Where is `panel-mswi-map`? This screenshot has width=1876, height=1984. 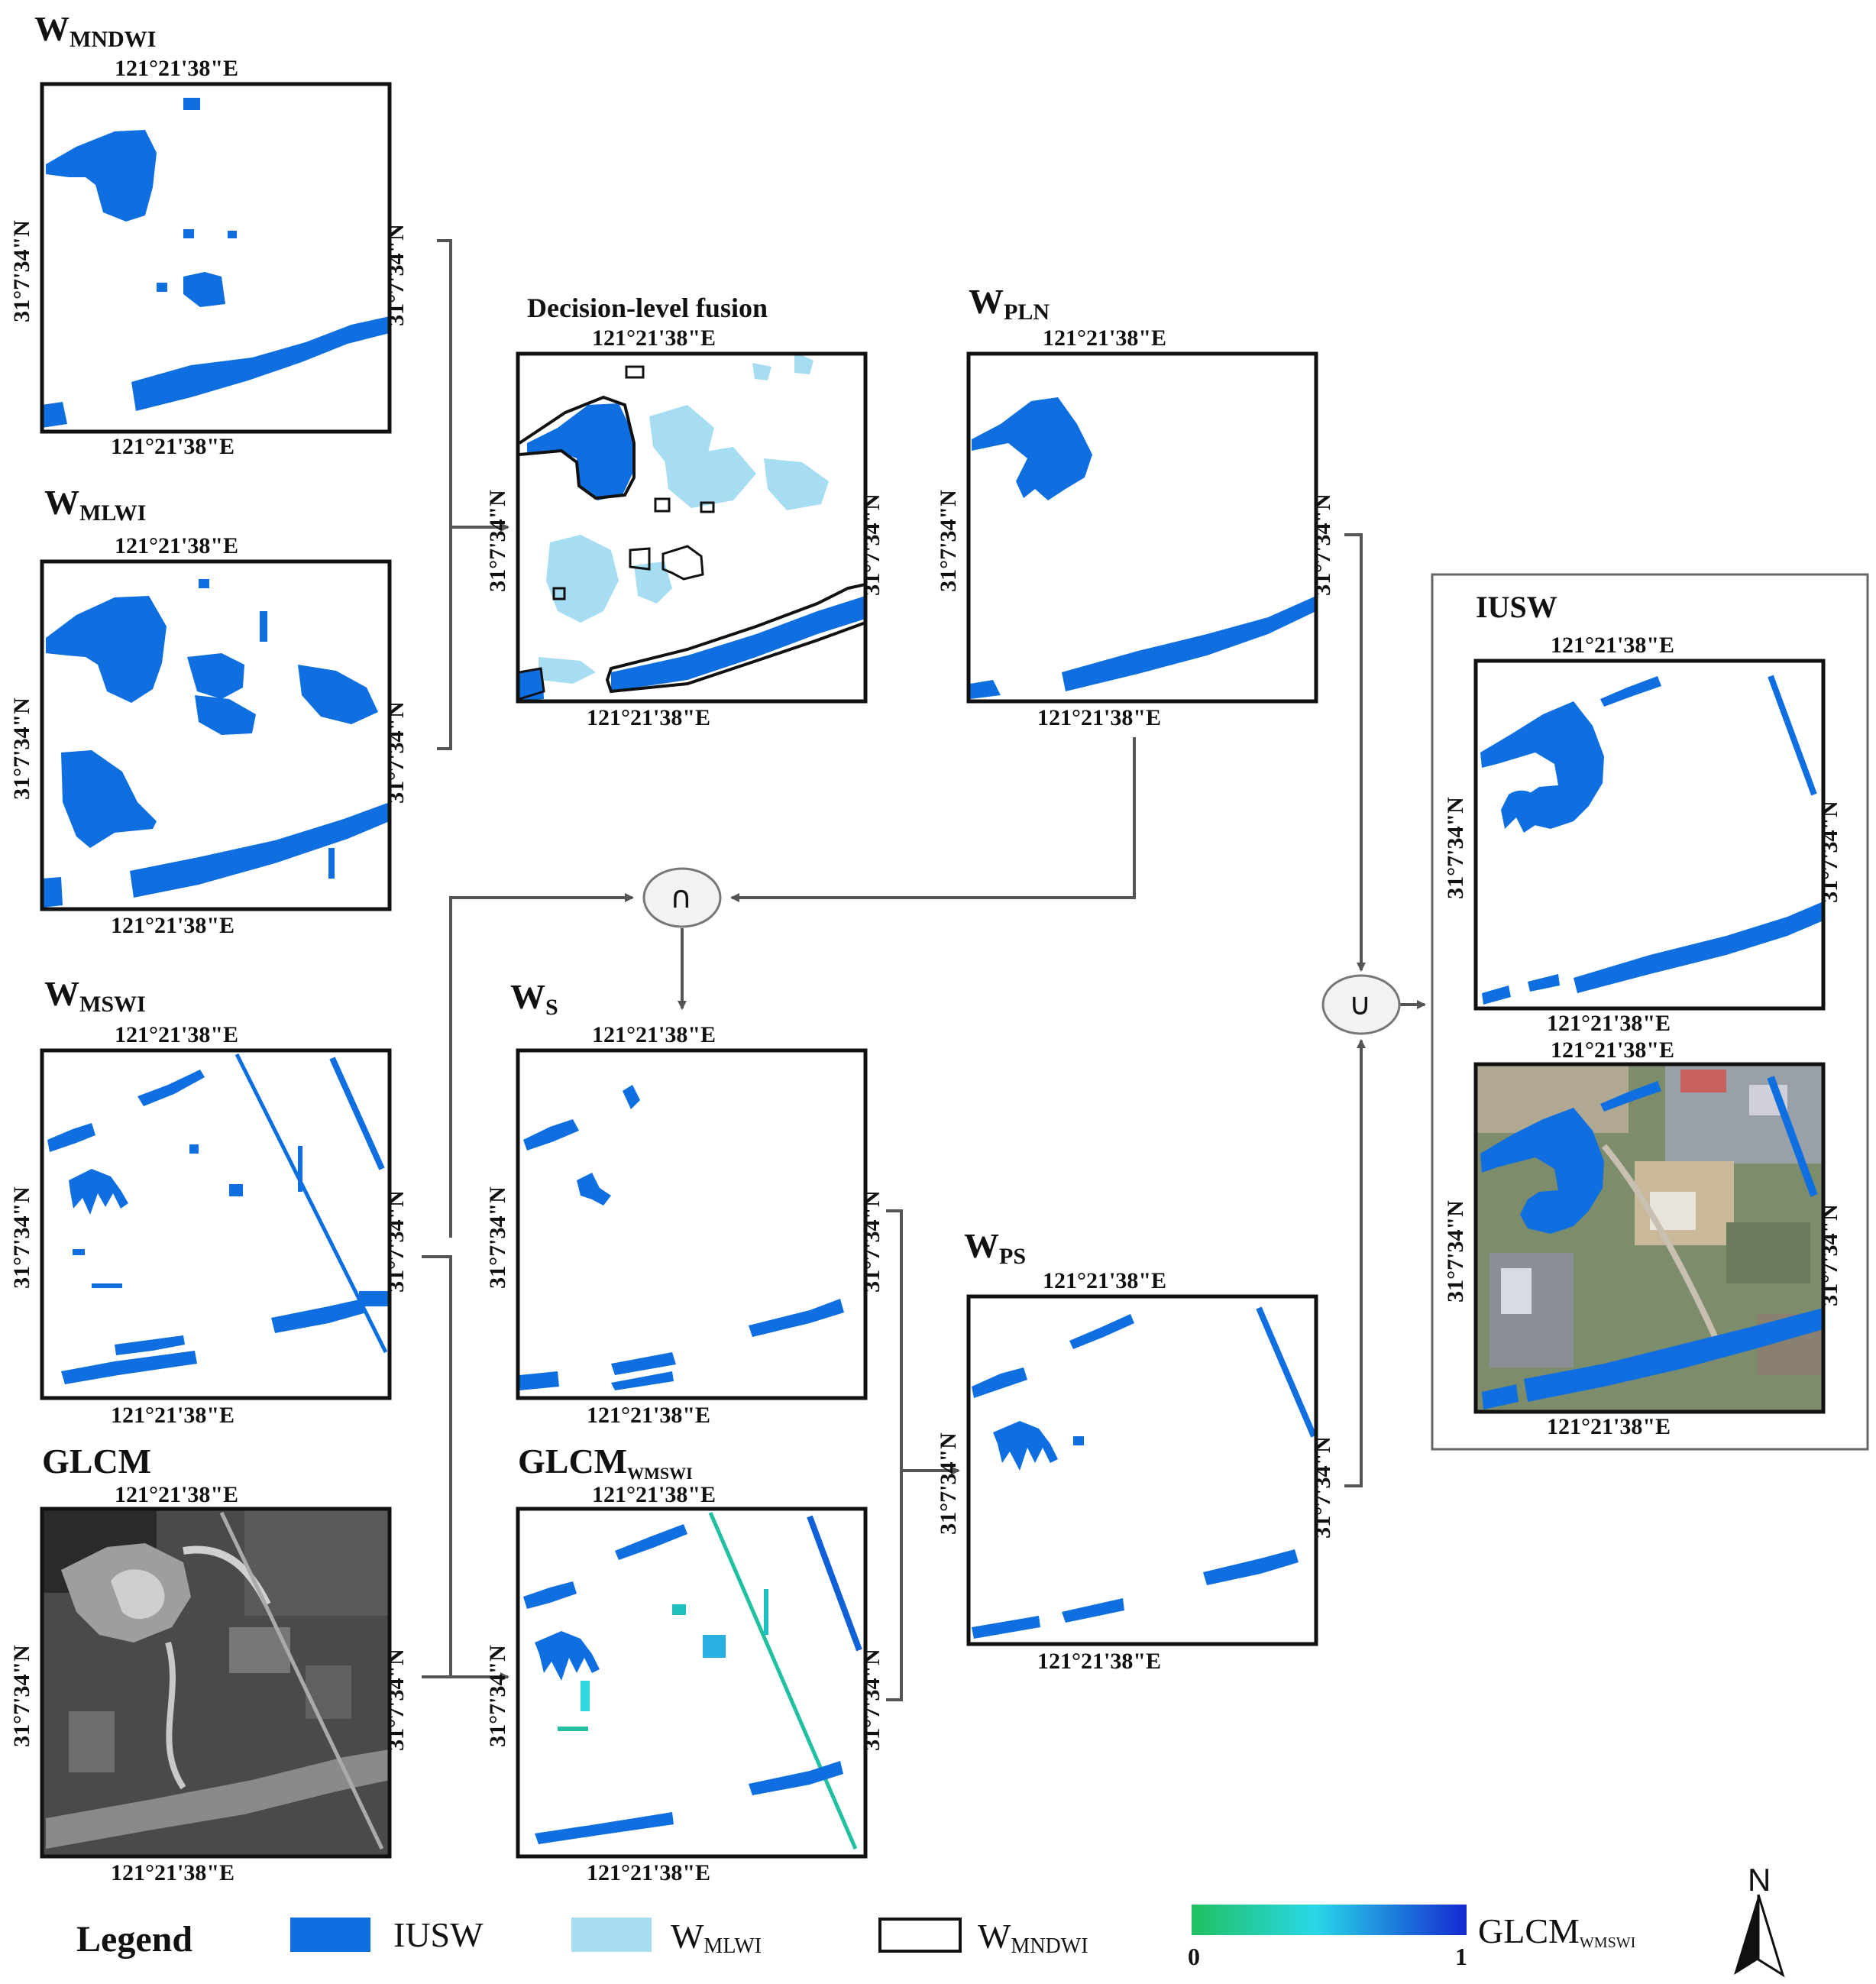
panel-mswi-map is located at coordinates (216, 1224).